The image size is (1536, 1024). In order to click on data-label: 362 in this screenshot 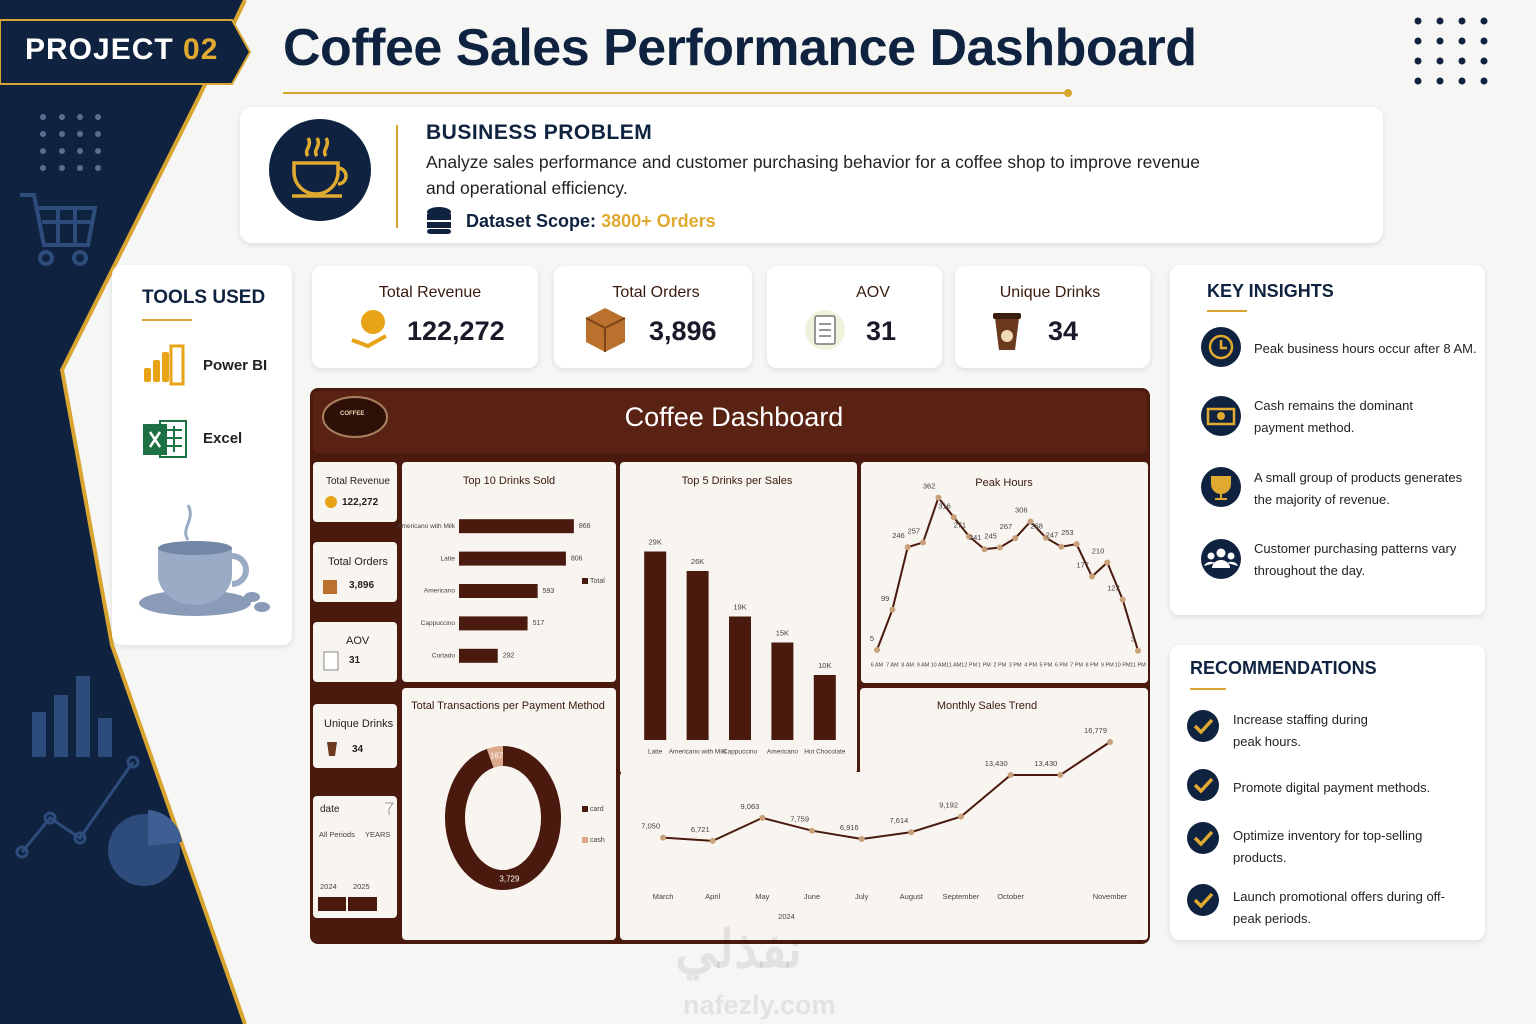, I will do `click(929, 486)`.